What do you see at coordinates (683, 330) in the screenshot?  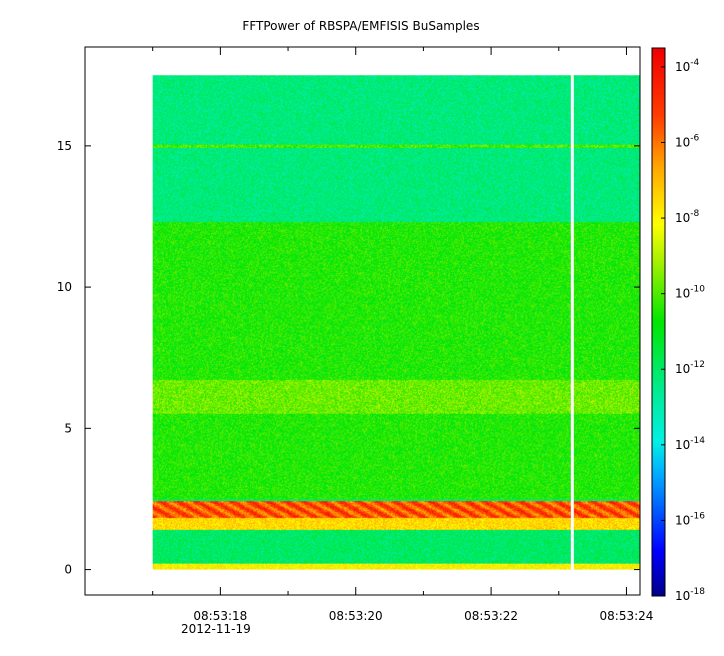 I see `colorbar-ticks: 10⁻⁴ 10⁻⁶ 10⁻⁸ 10⁻¹⁰ 10⁻¹² 10⁻¹⁴ 10⁻¹⁶ 10⁻¹⁸` at bounding box center [683, 330].